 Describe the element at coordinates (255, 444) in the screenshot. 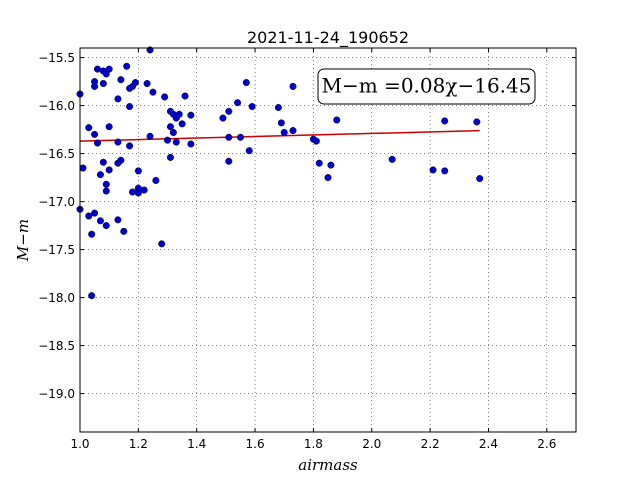

I see `x-tick-label: 1.6` at that location.